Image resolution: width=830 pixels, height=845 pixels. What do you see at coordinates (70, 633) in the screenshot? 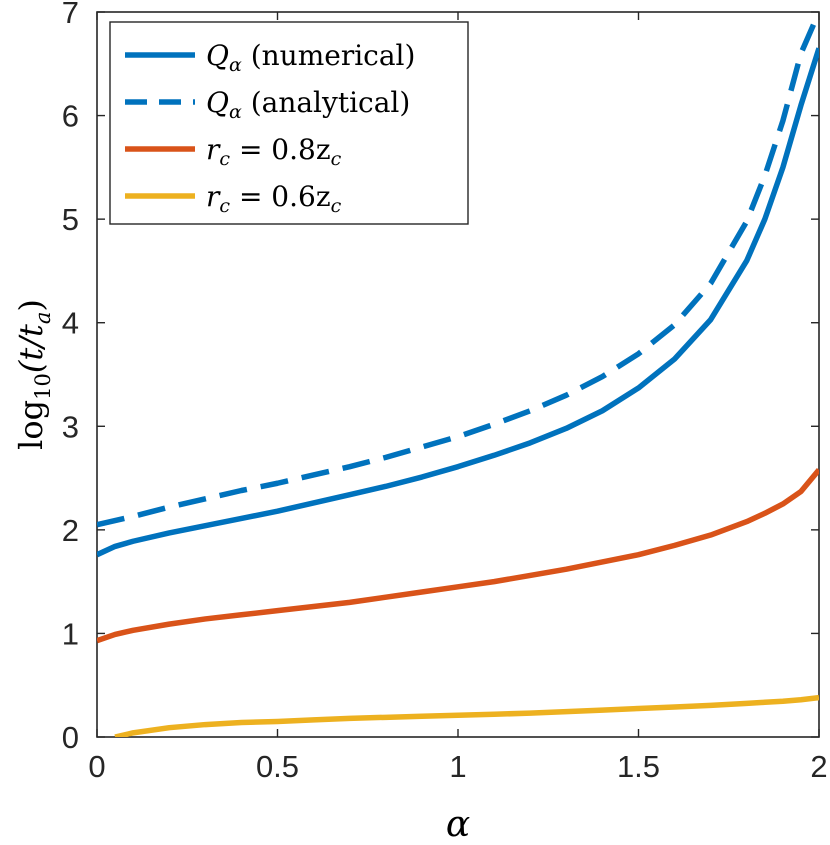
I see `y-tick-label: 1` at bounding box center [70, 633].